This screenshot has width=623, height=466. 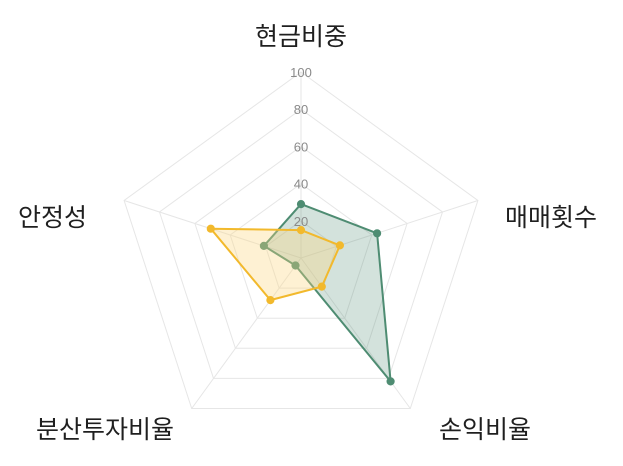 I want to click on axis-label: 손익비율, so click(x=485, y=429).